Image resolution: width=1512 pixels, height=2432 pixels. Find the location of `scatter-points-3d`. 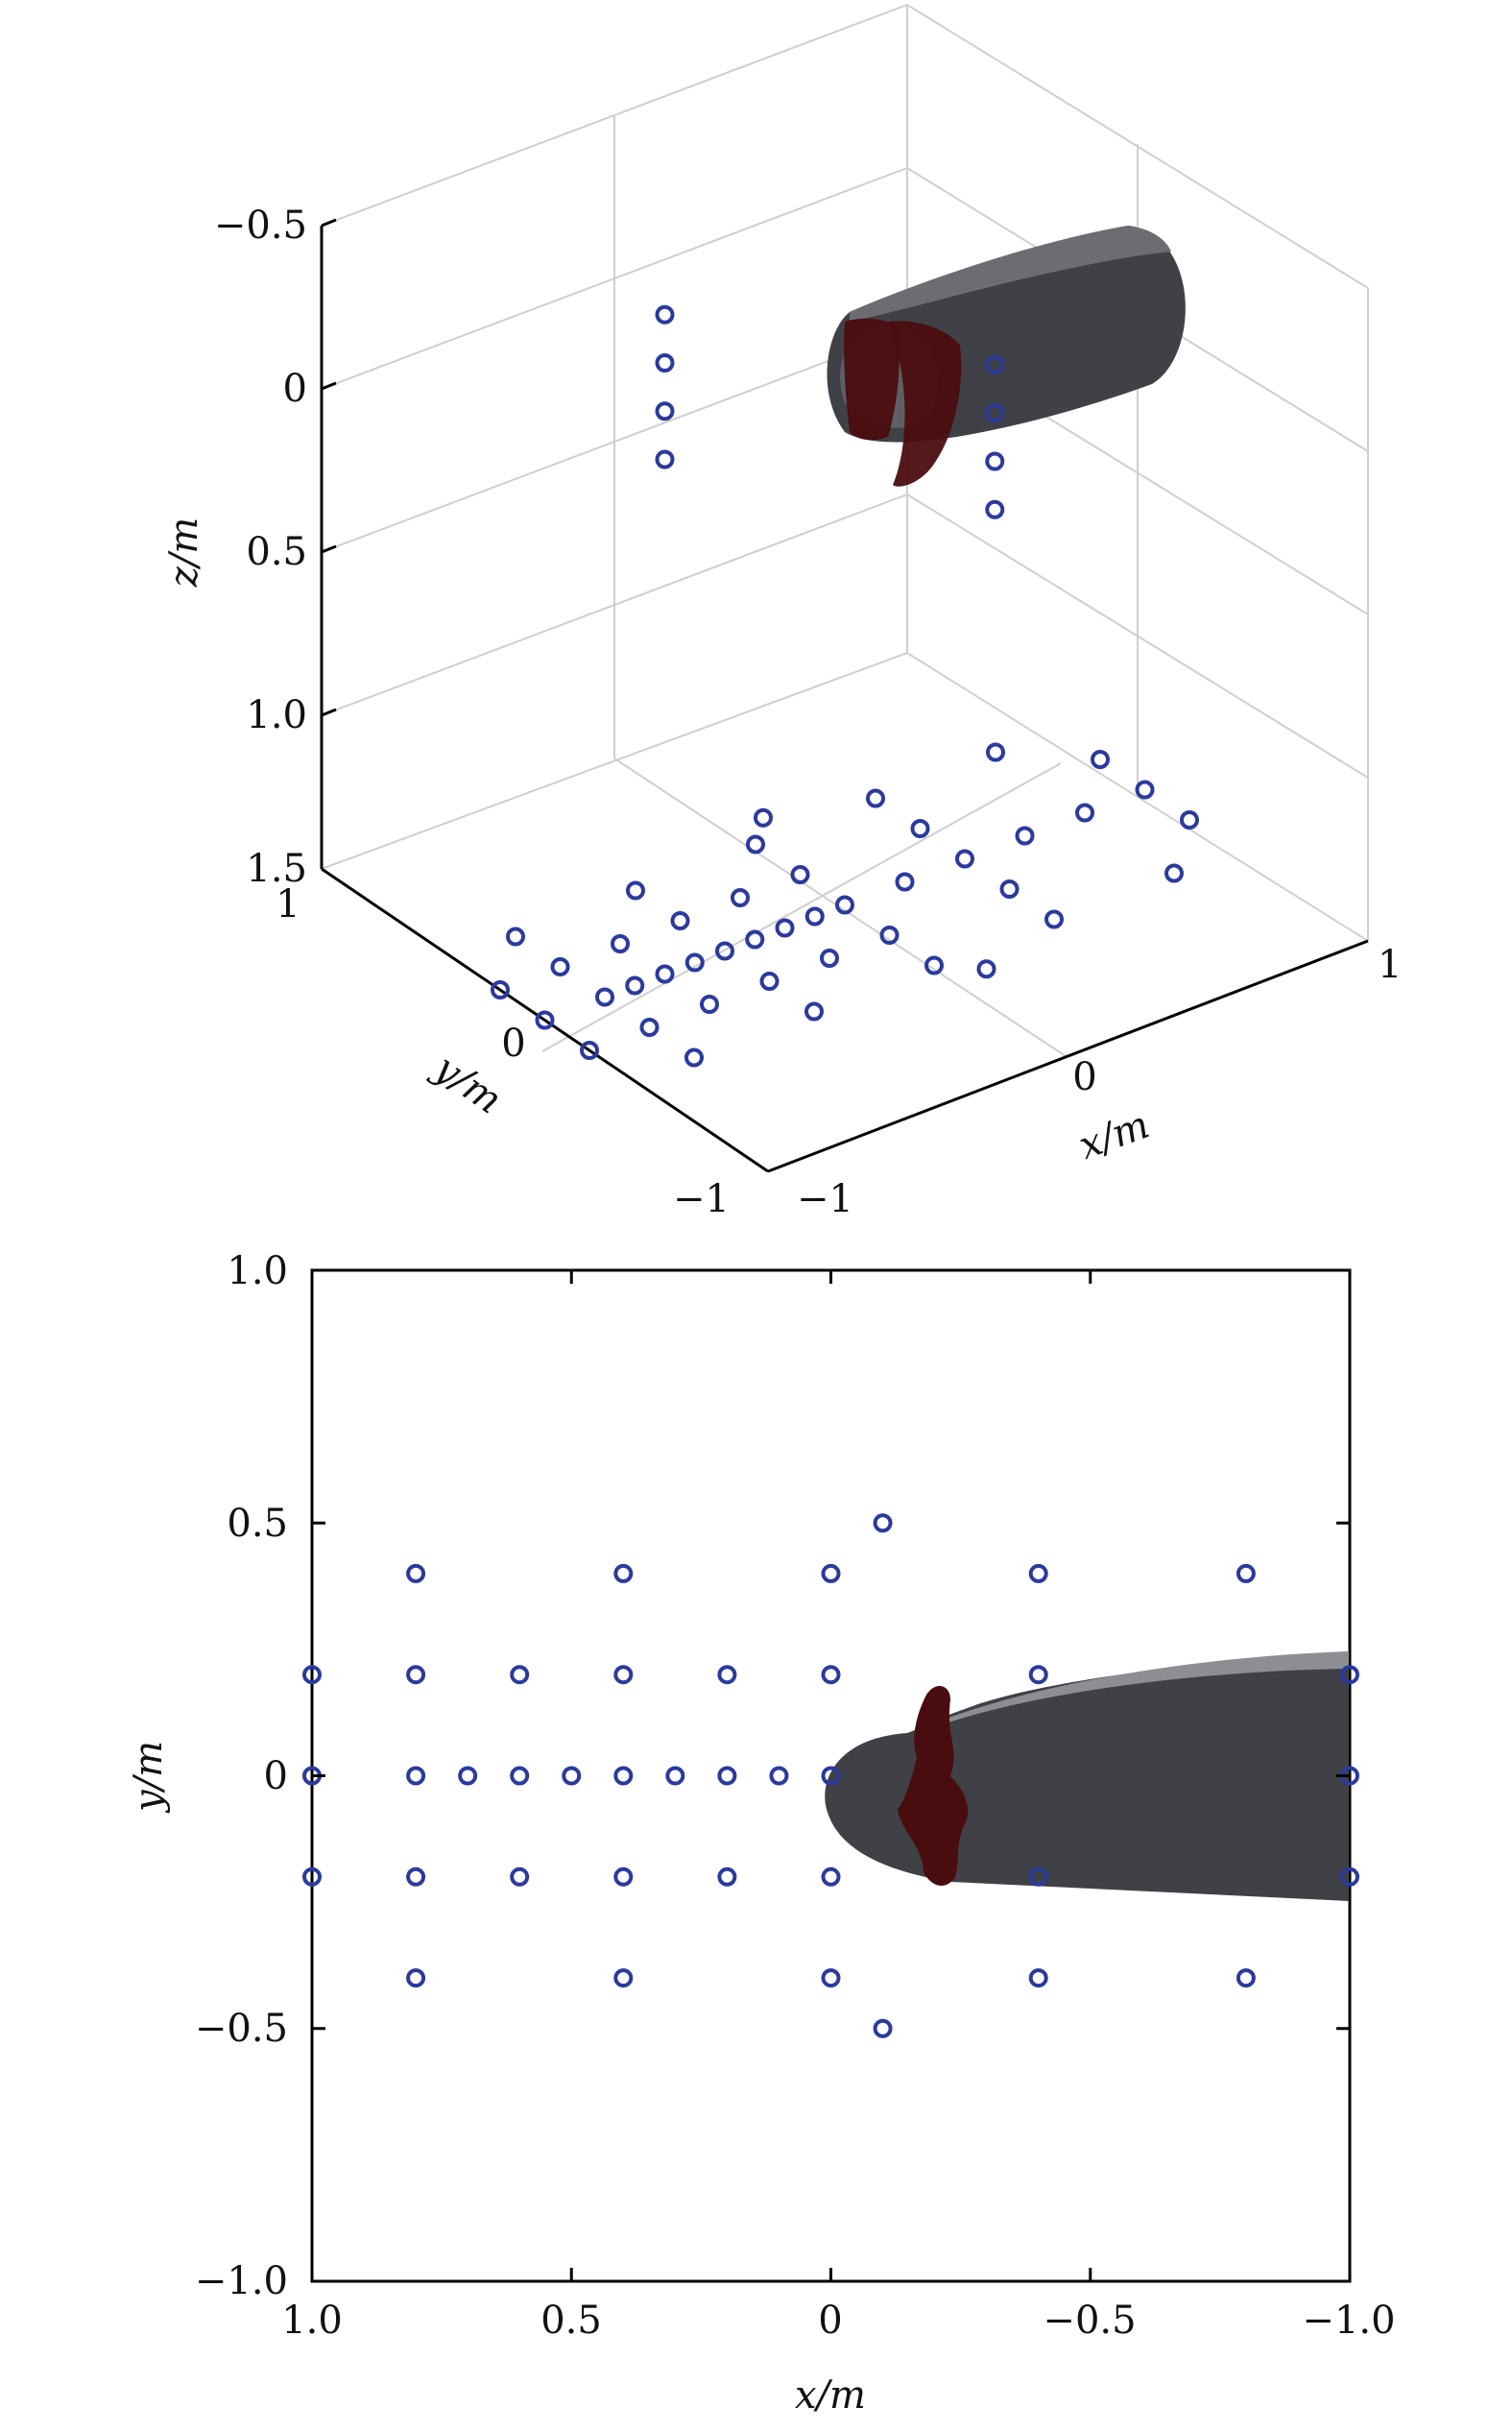

scatter-points-3d is located at coordinates (845, 686).